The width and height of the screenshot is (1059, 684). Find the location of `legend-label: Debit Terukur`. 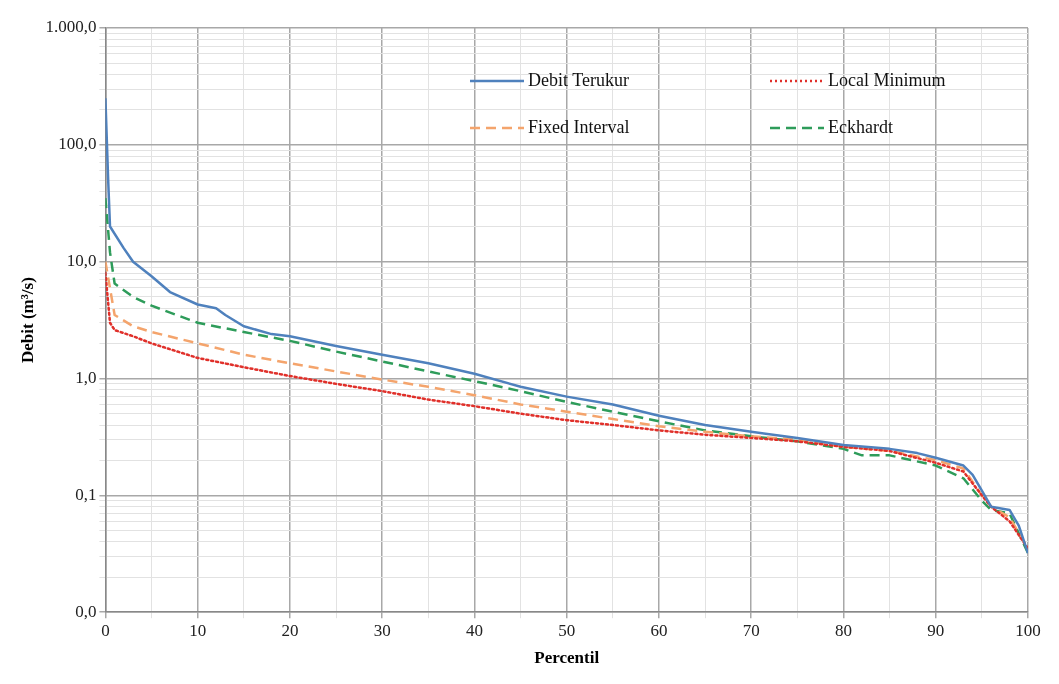

legend-label: Debit Terukur is located at coordinates (578, 80).